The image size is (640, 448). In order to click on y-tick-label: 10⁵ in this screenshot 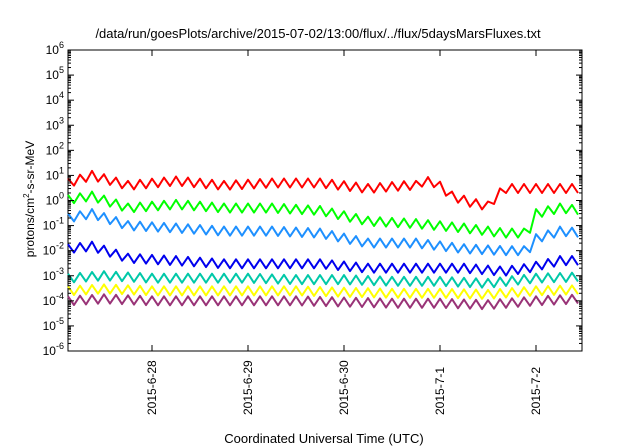, I will do `click(55, 73)`.